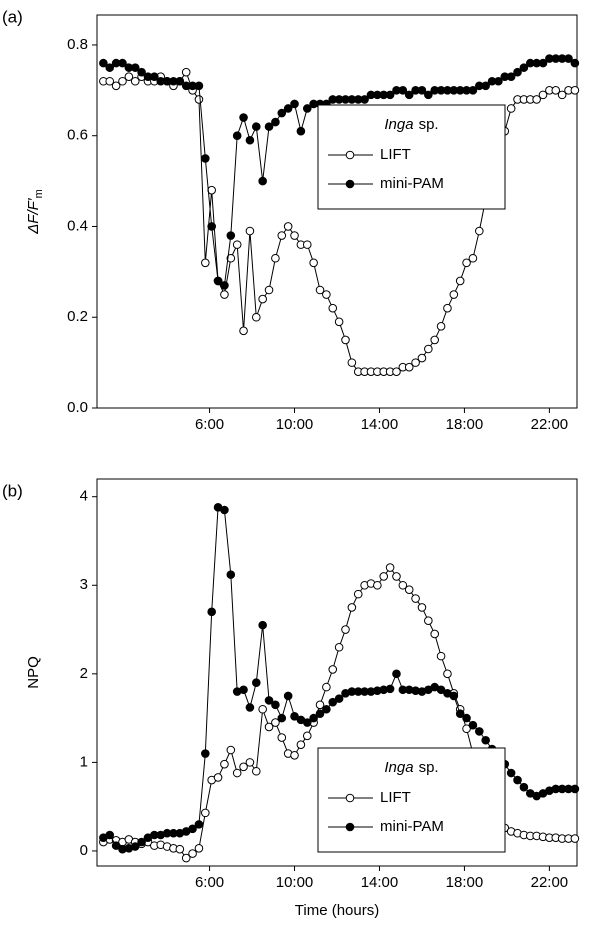  What do you see at coordinates (350, 155) in the screenshot?
I see `legend-swatch-marker` at bounding box center [350, 155].